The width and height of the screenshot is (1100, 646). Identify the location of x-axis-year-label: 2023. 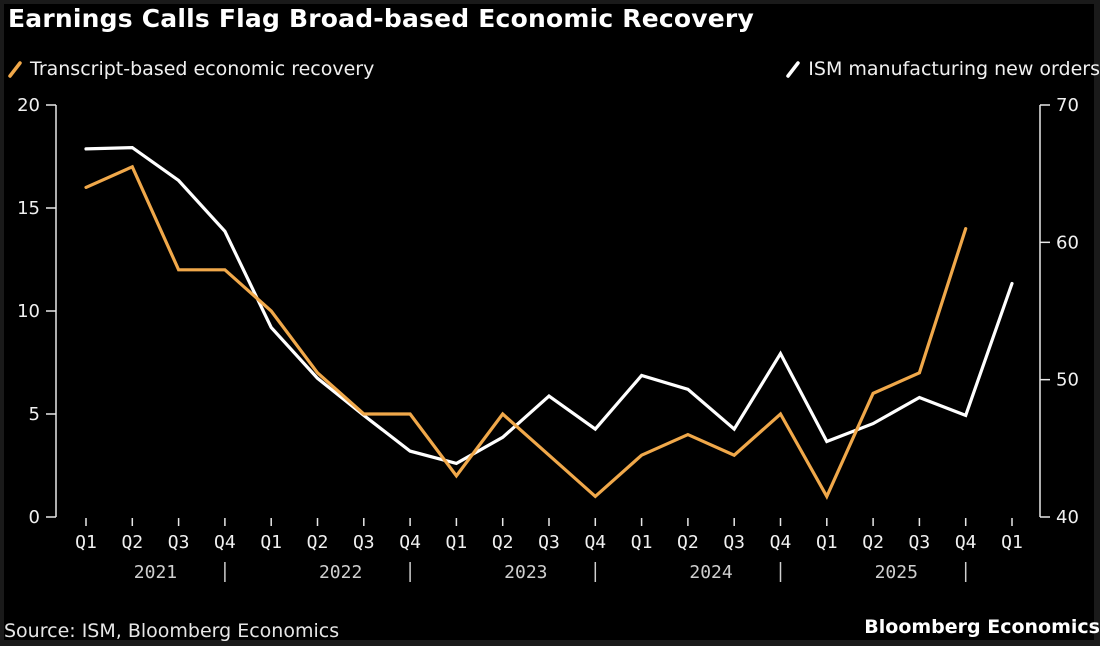
(525, 572).